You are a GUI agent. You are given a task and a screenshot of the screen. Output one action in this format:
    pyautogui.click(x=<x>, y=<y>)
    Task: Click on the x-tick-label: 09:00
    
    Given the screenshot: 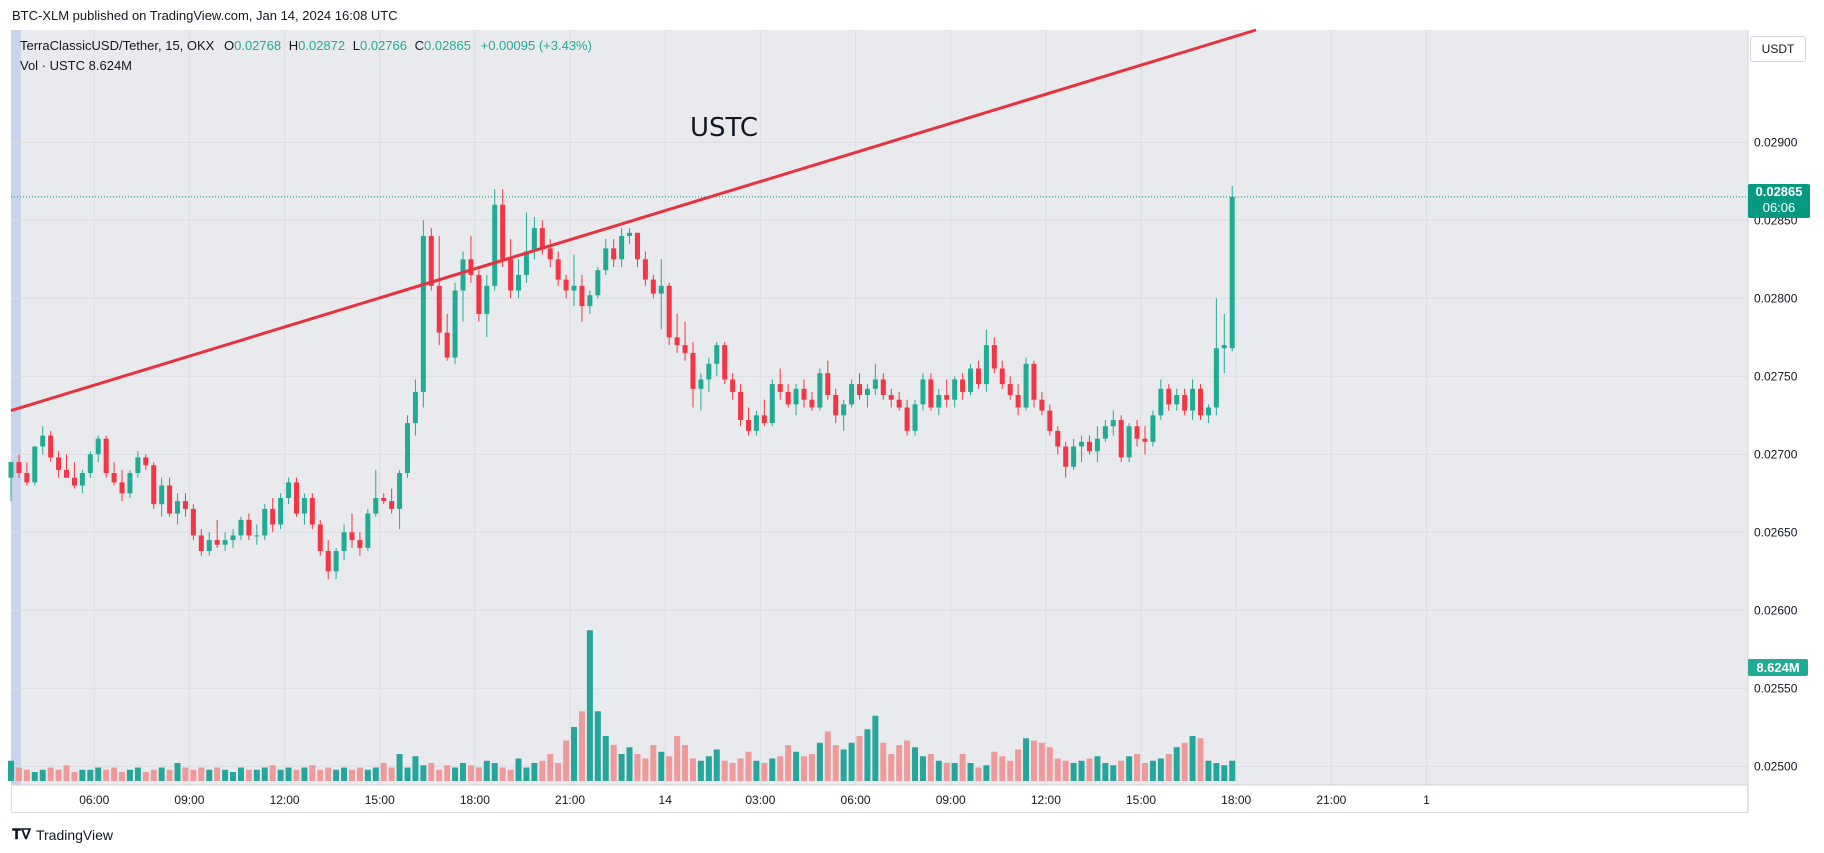 What is the action you would take?
    pyautogui.click(x=189, y=800)
    